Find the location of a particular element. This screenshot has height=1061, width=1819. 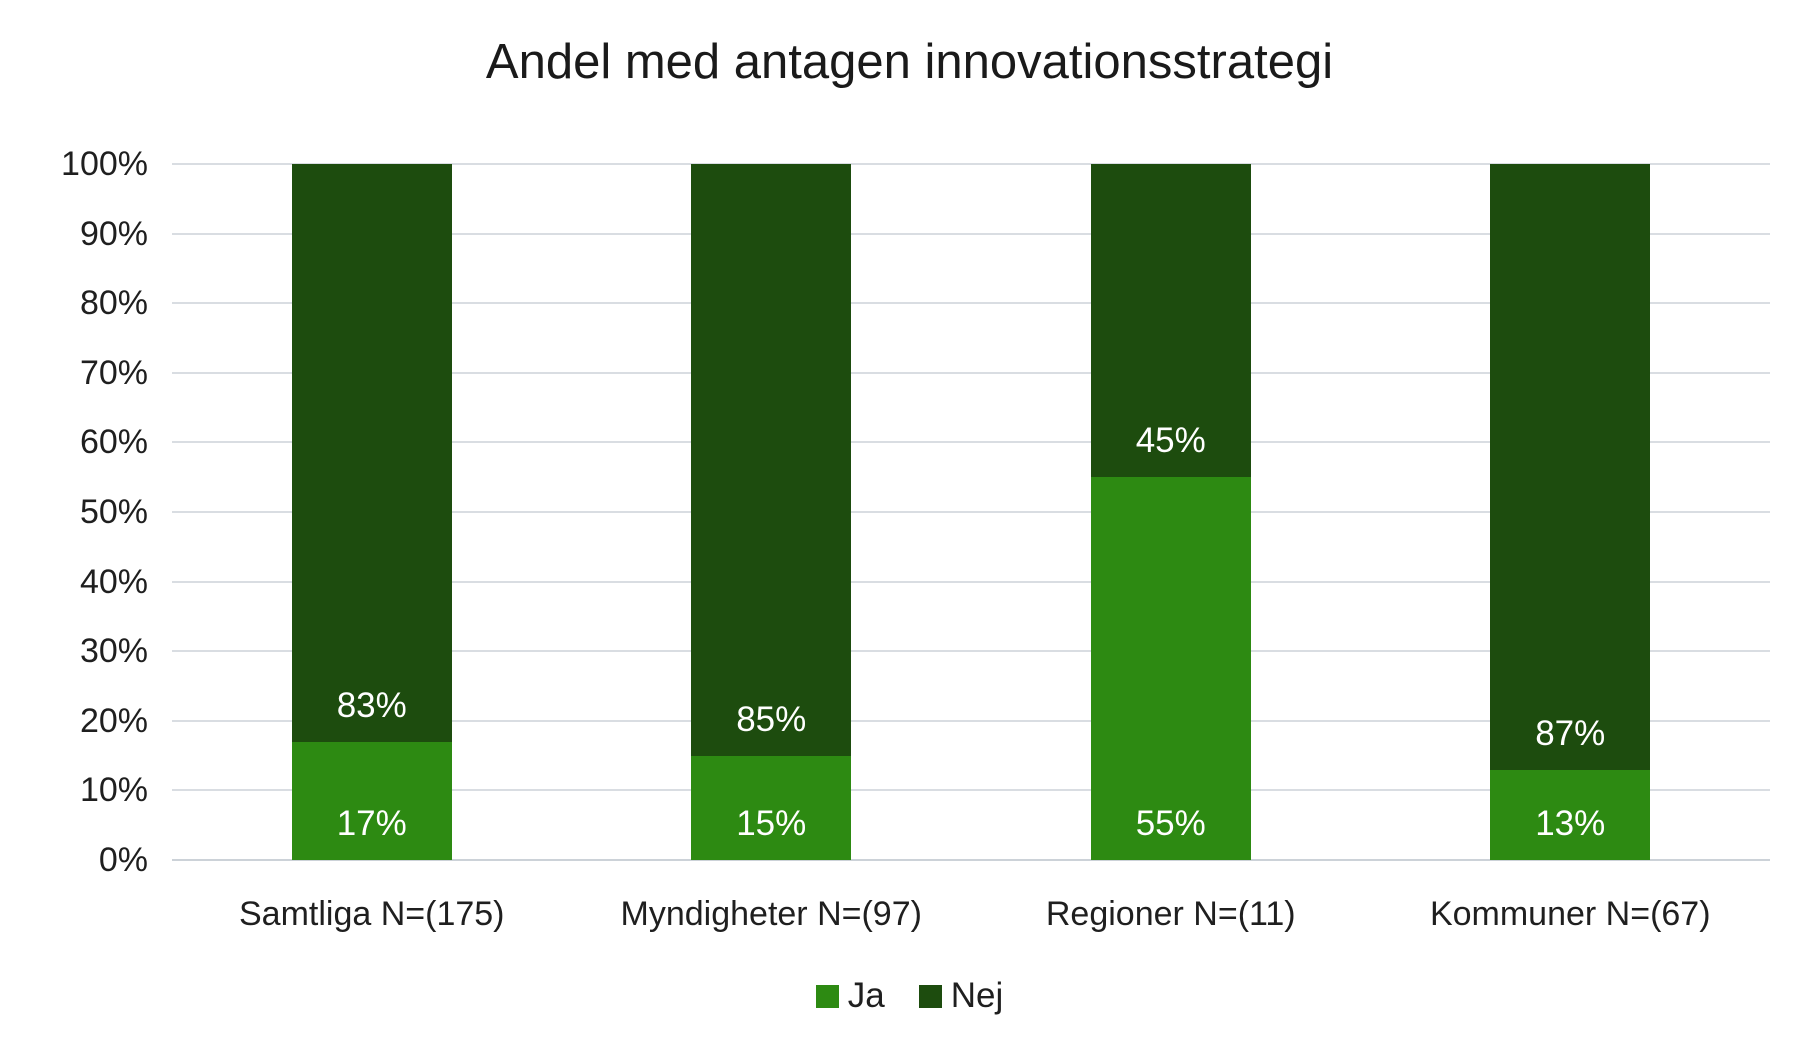

gridline-50% is located at coordinates (971, 512).